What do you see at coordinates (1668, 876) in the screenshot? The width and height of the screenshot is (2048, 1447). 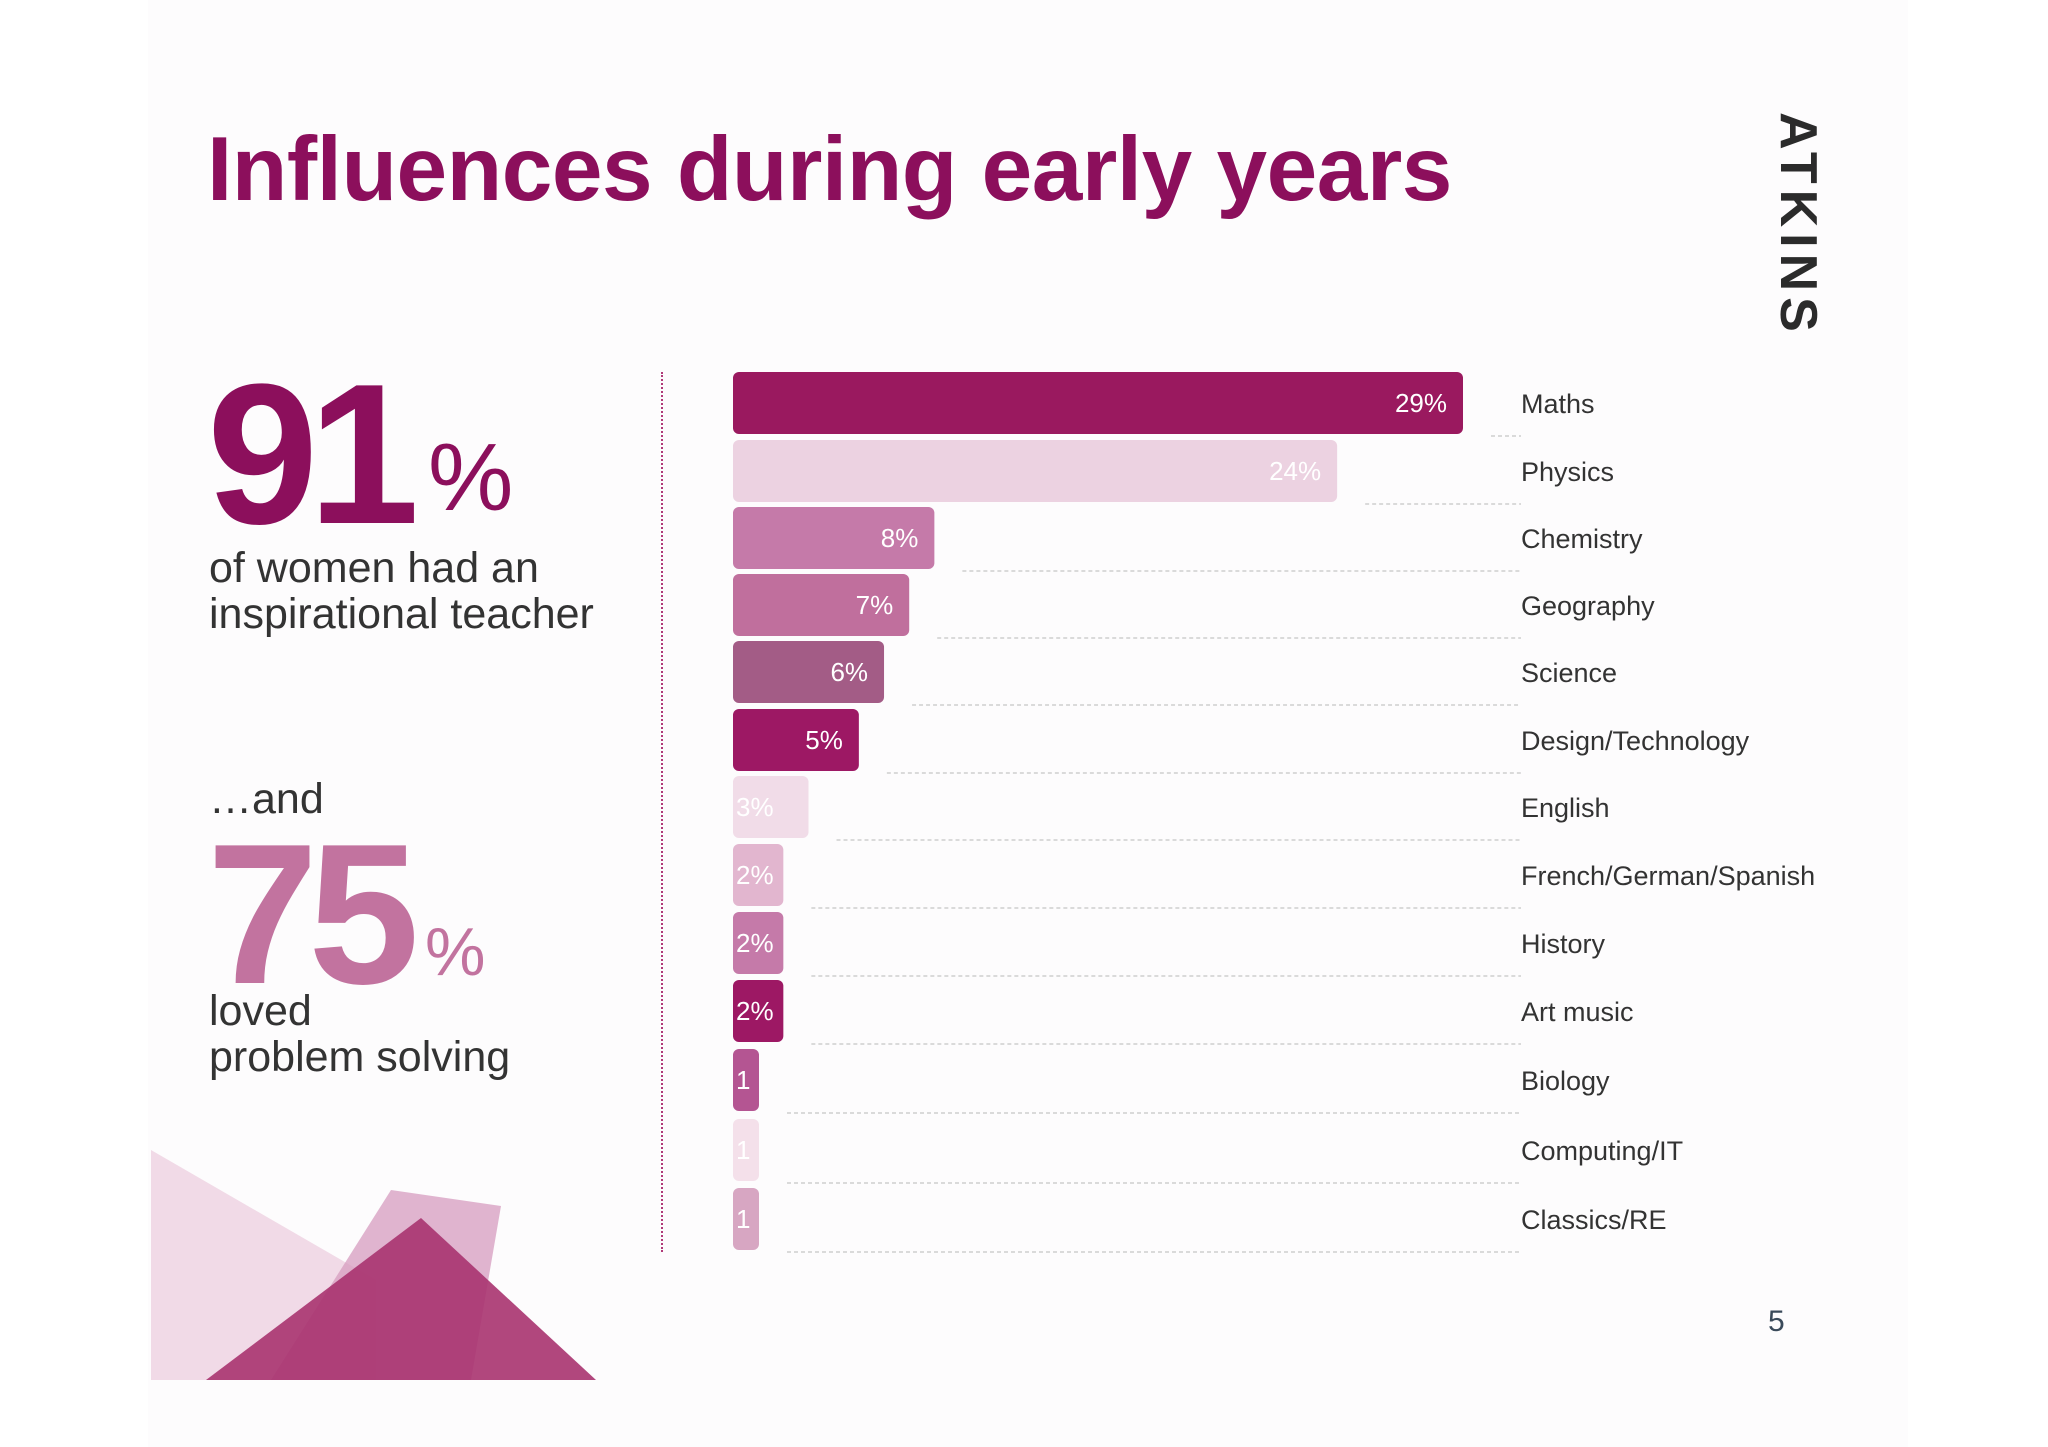 I see `category-label: French/German/Spanish` at bounding box center [1668, 876].